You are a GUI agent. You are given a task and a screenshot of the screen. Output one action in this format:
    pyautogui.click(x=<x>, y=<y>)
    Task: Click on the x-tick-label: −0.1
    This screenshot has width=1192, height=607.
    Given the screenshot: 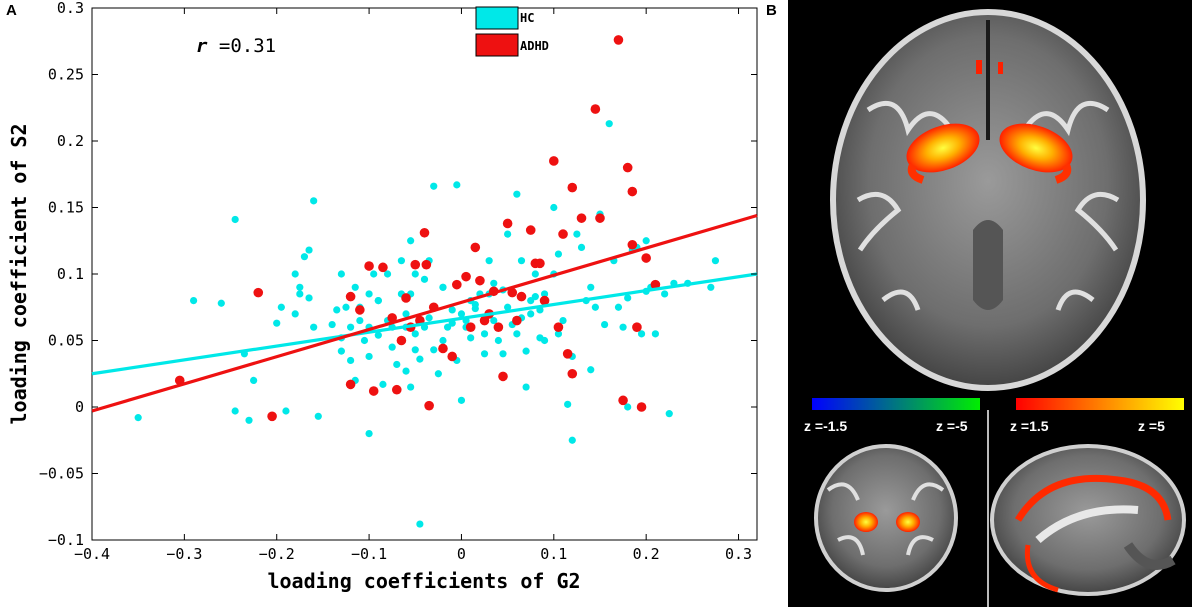 What is the action you would take?
    pyautogui.click(x=369, y=554)
    